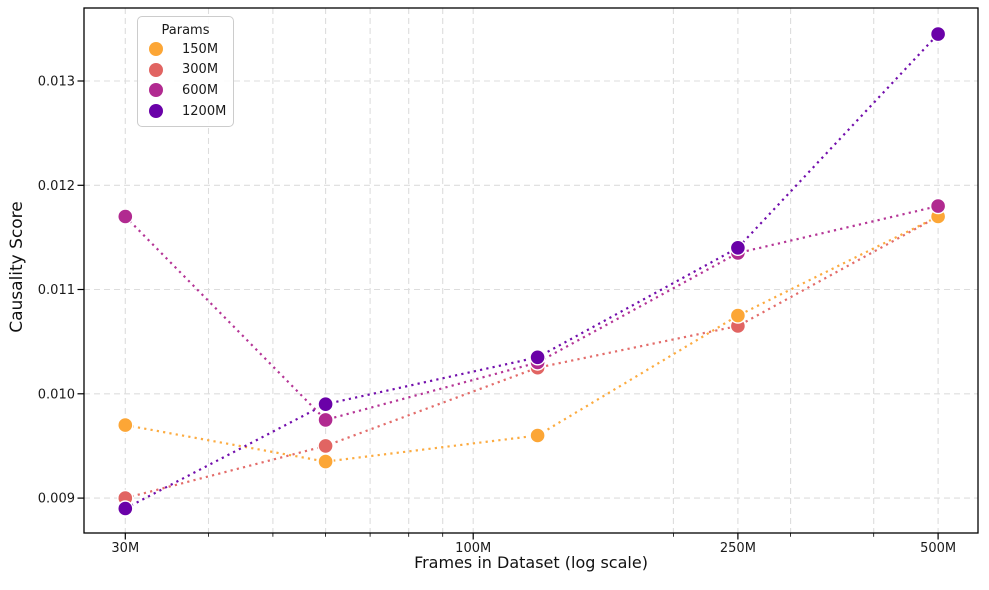  What do you see at coordinates (185, 30) in the screenshot?
I see `legend-title: Params` at bounding box center [185, 30].